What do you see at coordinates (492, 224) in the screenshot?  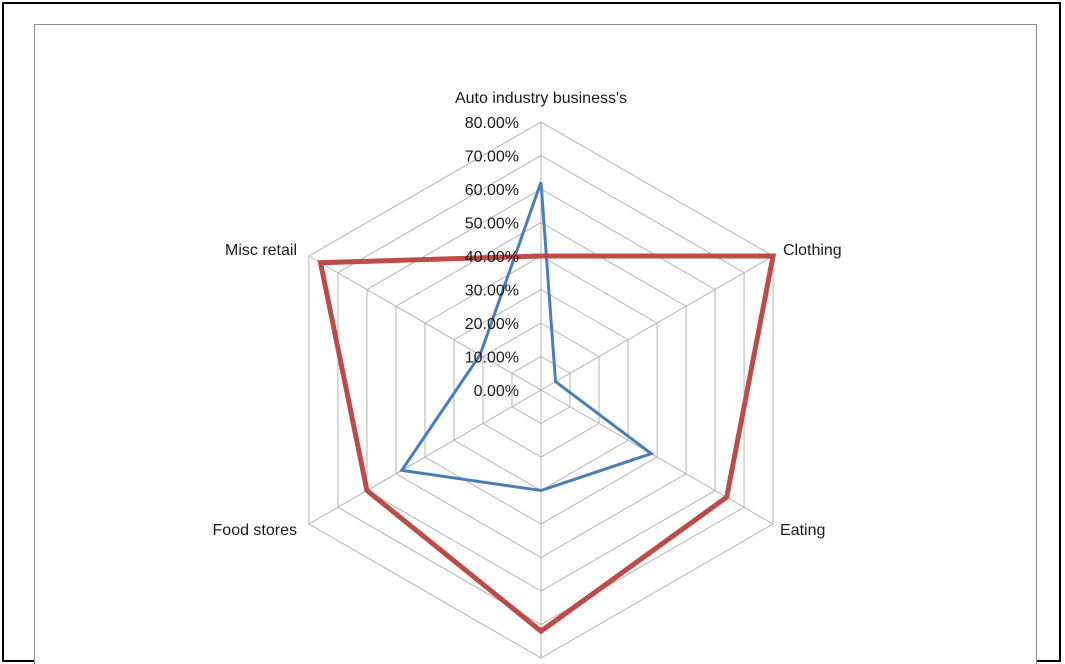 I see `tick-label: 50.00%` at bounding box center [492, 224].